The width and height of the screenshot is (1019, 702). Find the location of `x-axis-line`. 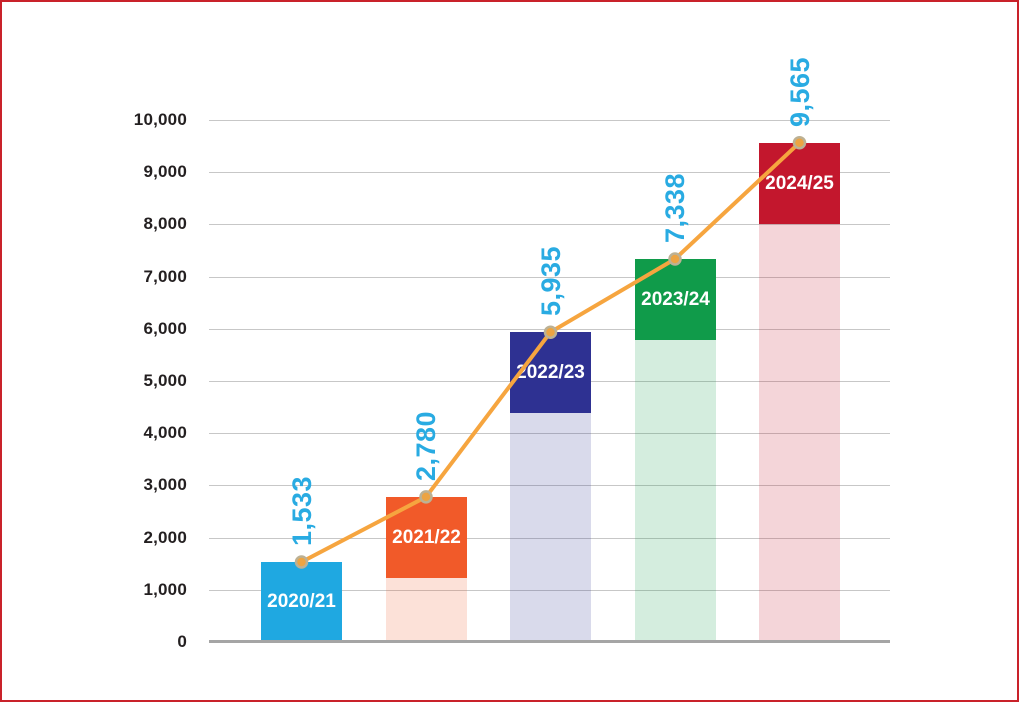

x-axis-line is located at coordinates (549, 641).